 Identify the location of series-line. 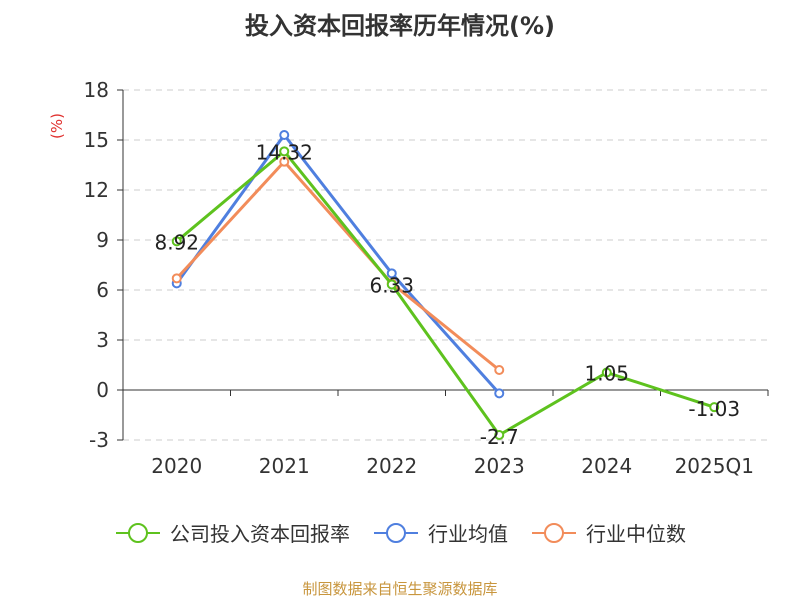
(338, 266).